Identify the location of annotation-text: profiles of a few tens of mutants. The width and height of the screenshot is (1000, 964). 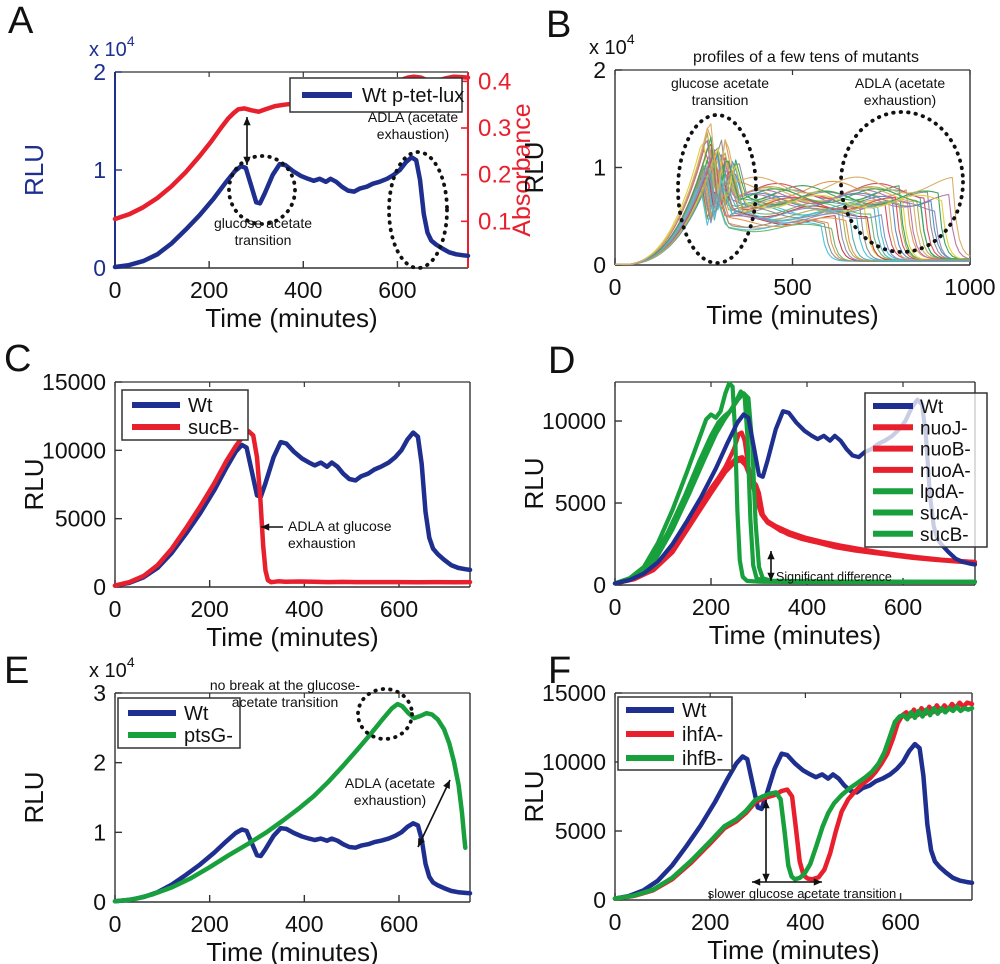
(806, 57).